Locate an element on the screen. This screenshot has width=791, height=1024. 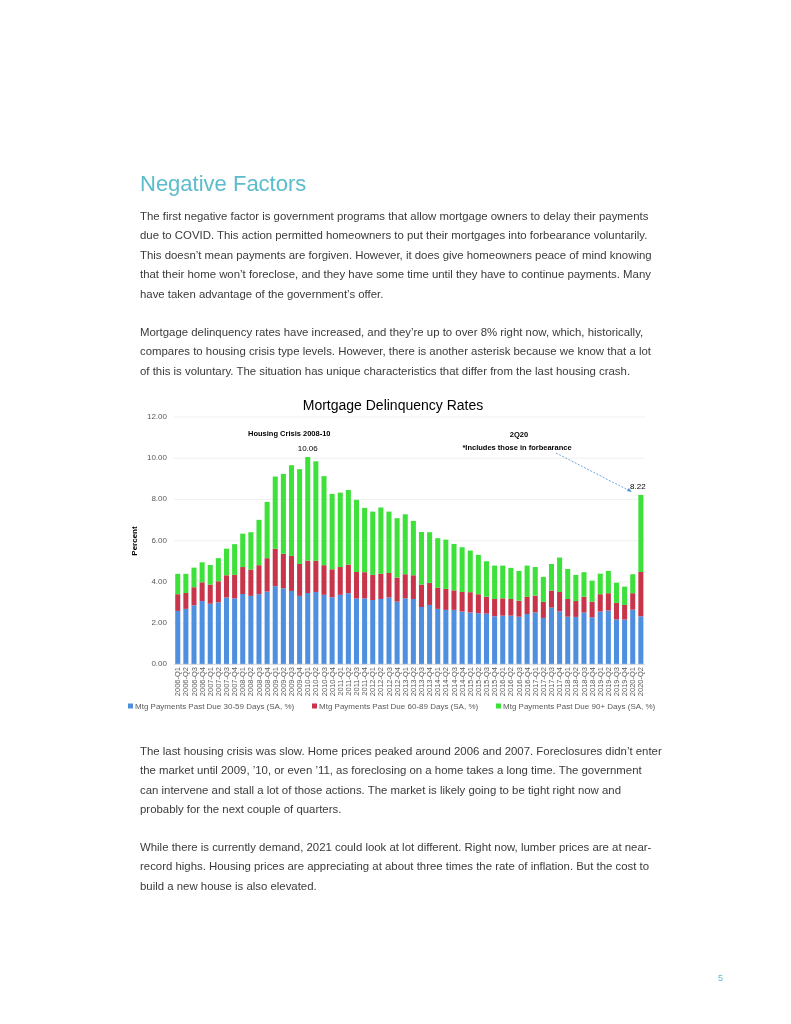
text: The last housing crisis was slow. Home prices peaked around 2006 and 2007. Foreclosures didn’t enter the market until 2009, ’10, or even ’11, as foreclosing on a home takes a long time. The government can intervene and stall a lot of those actions. The market is likely going to be tight right now and probably for the next couple of quarters. is located at coordinates (401, 781).